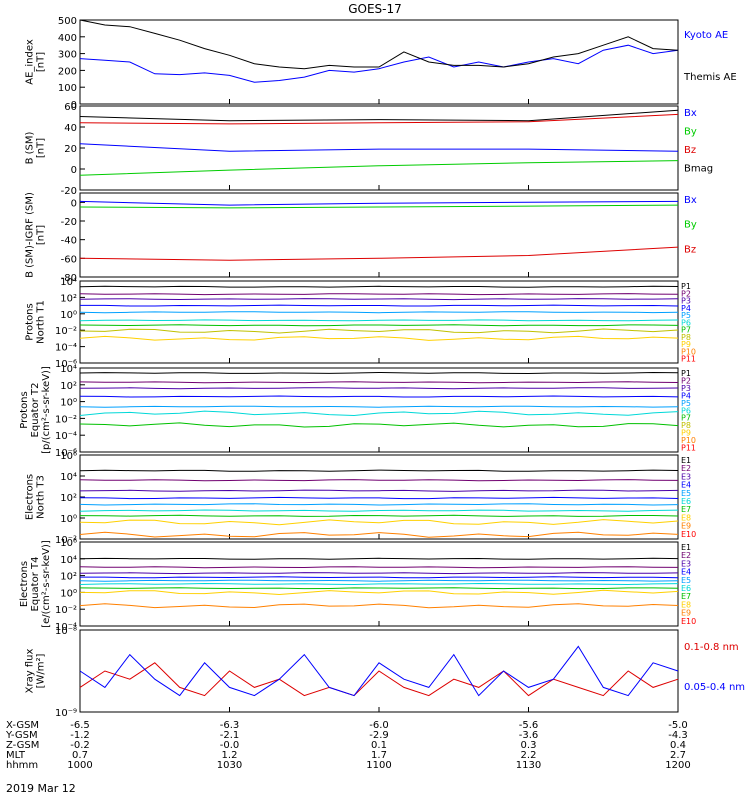 The width and height of the screenshot is (750, 804). Describe the element at coordinates (690, 150) in the screenshot. I see `legend-entry: Bz` at that location.